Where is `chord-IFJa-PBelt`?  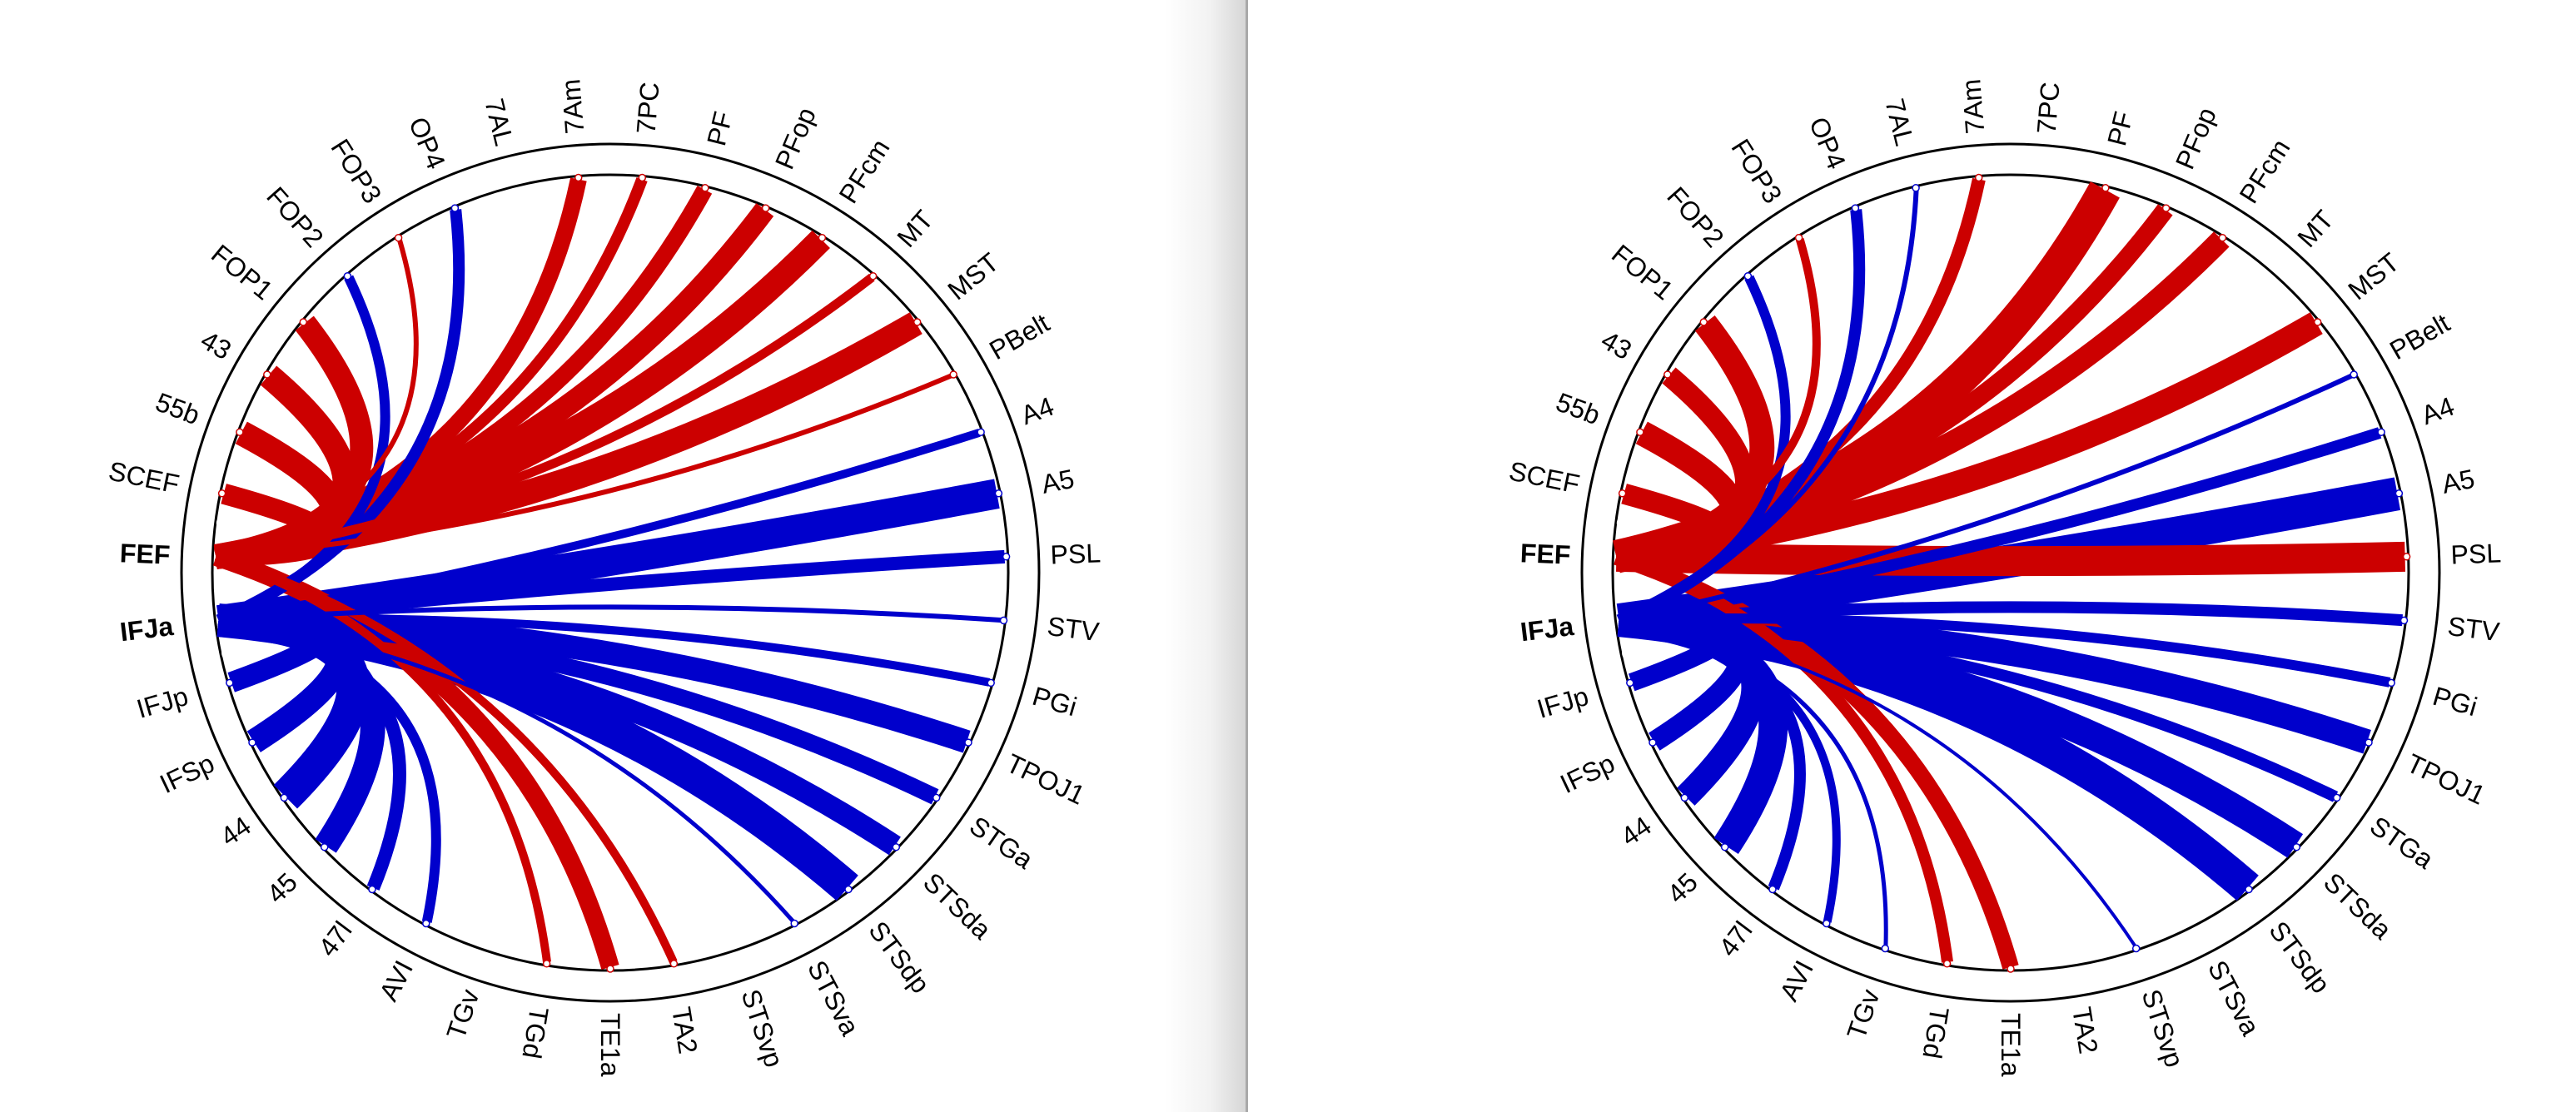 chord-IFJa-PBelt is located at coordinates (1986, 498).